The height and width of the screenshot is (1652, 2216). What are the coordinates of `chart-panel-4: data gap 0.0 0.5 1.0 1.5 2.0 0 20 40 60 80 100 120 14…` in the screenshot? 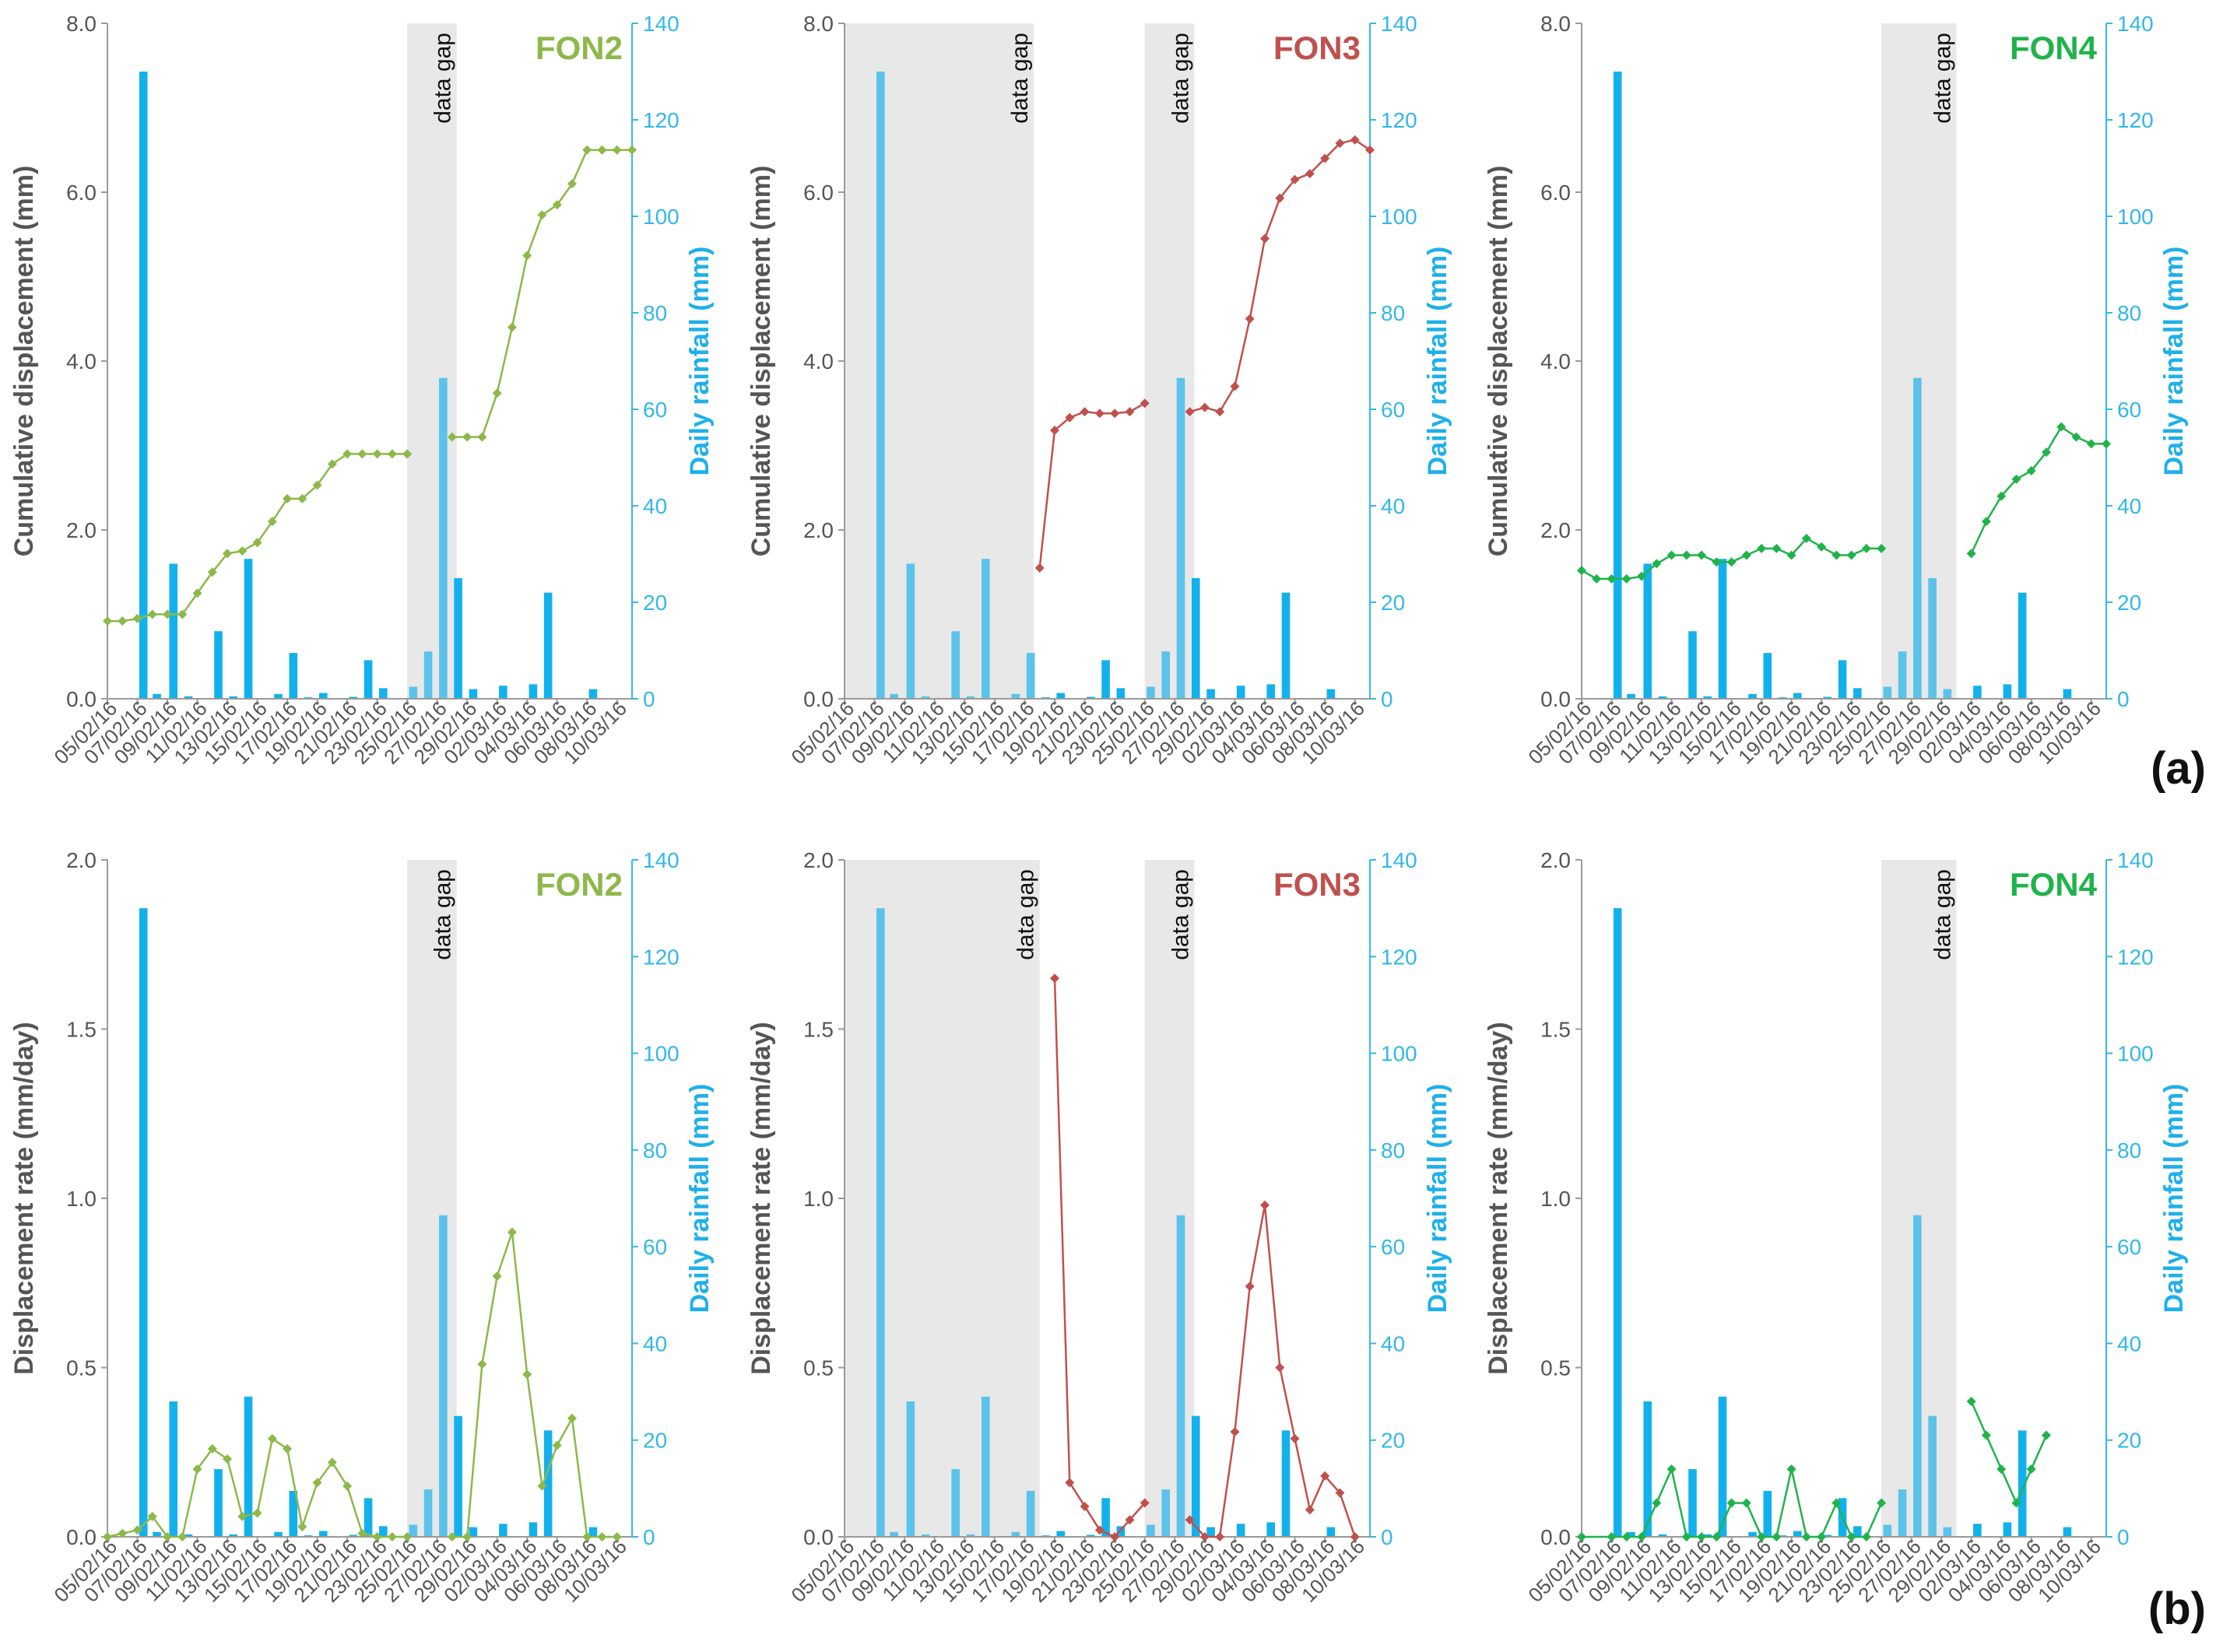 It's located at (362, 1227).